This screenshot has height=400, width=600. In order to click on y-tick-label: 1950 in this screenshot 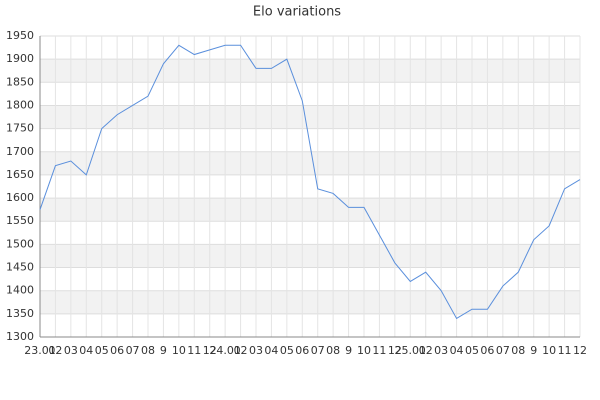, I will do `click(20, 35)`.